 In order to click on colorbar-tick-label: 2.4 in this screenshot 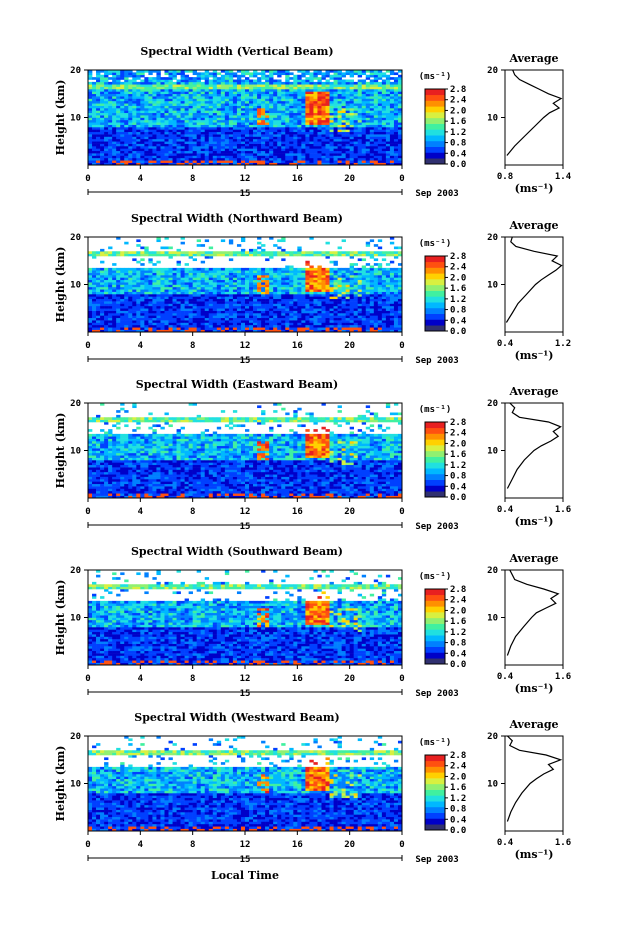, I will do `click(458, 601)`.